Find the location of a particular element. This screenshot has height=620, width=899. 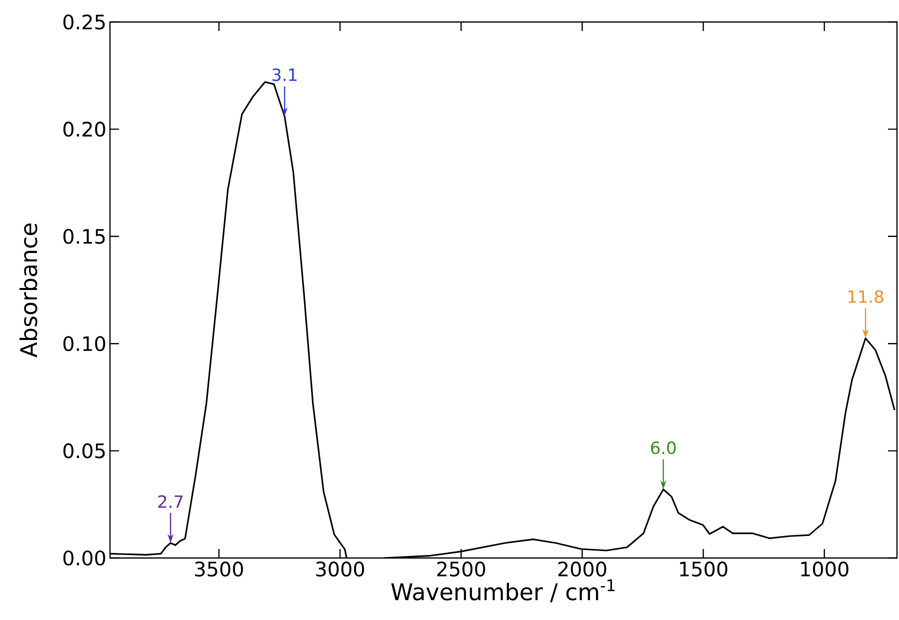

annotation: 11.8 is located at coordinates (866, 297).